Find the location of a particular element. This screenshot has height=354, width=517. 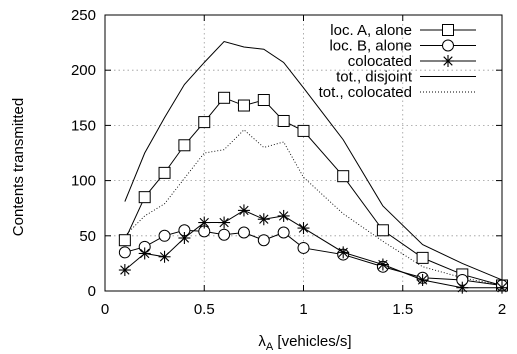

x-tick-label: 1.5 is located at coordinates (402, 309).